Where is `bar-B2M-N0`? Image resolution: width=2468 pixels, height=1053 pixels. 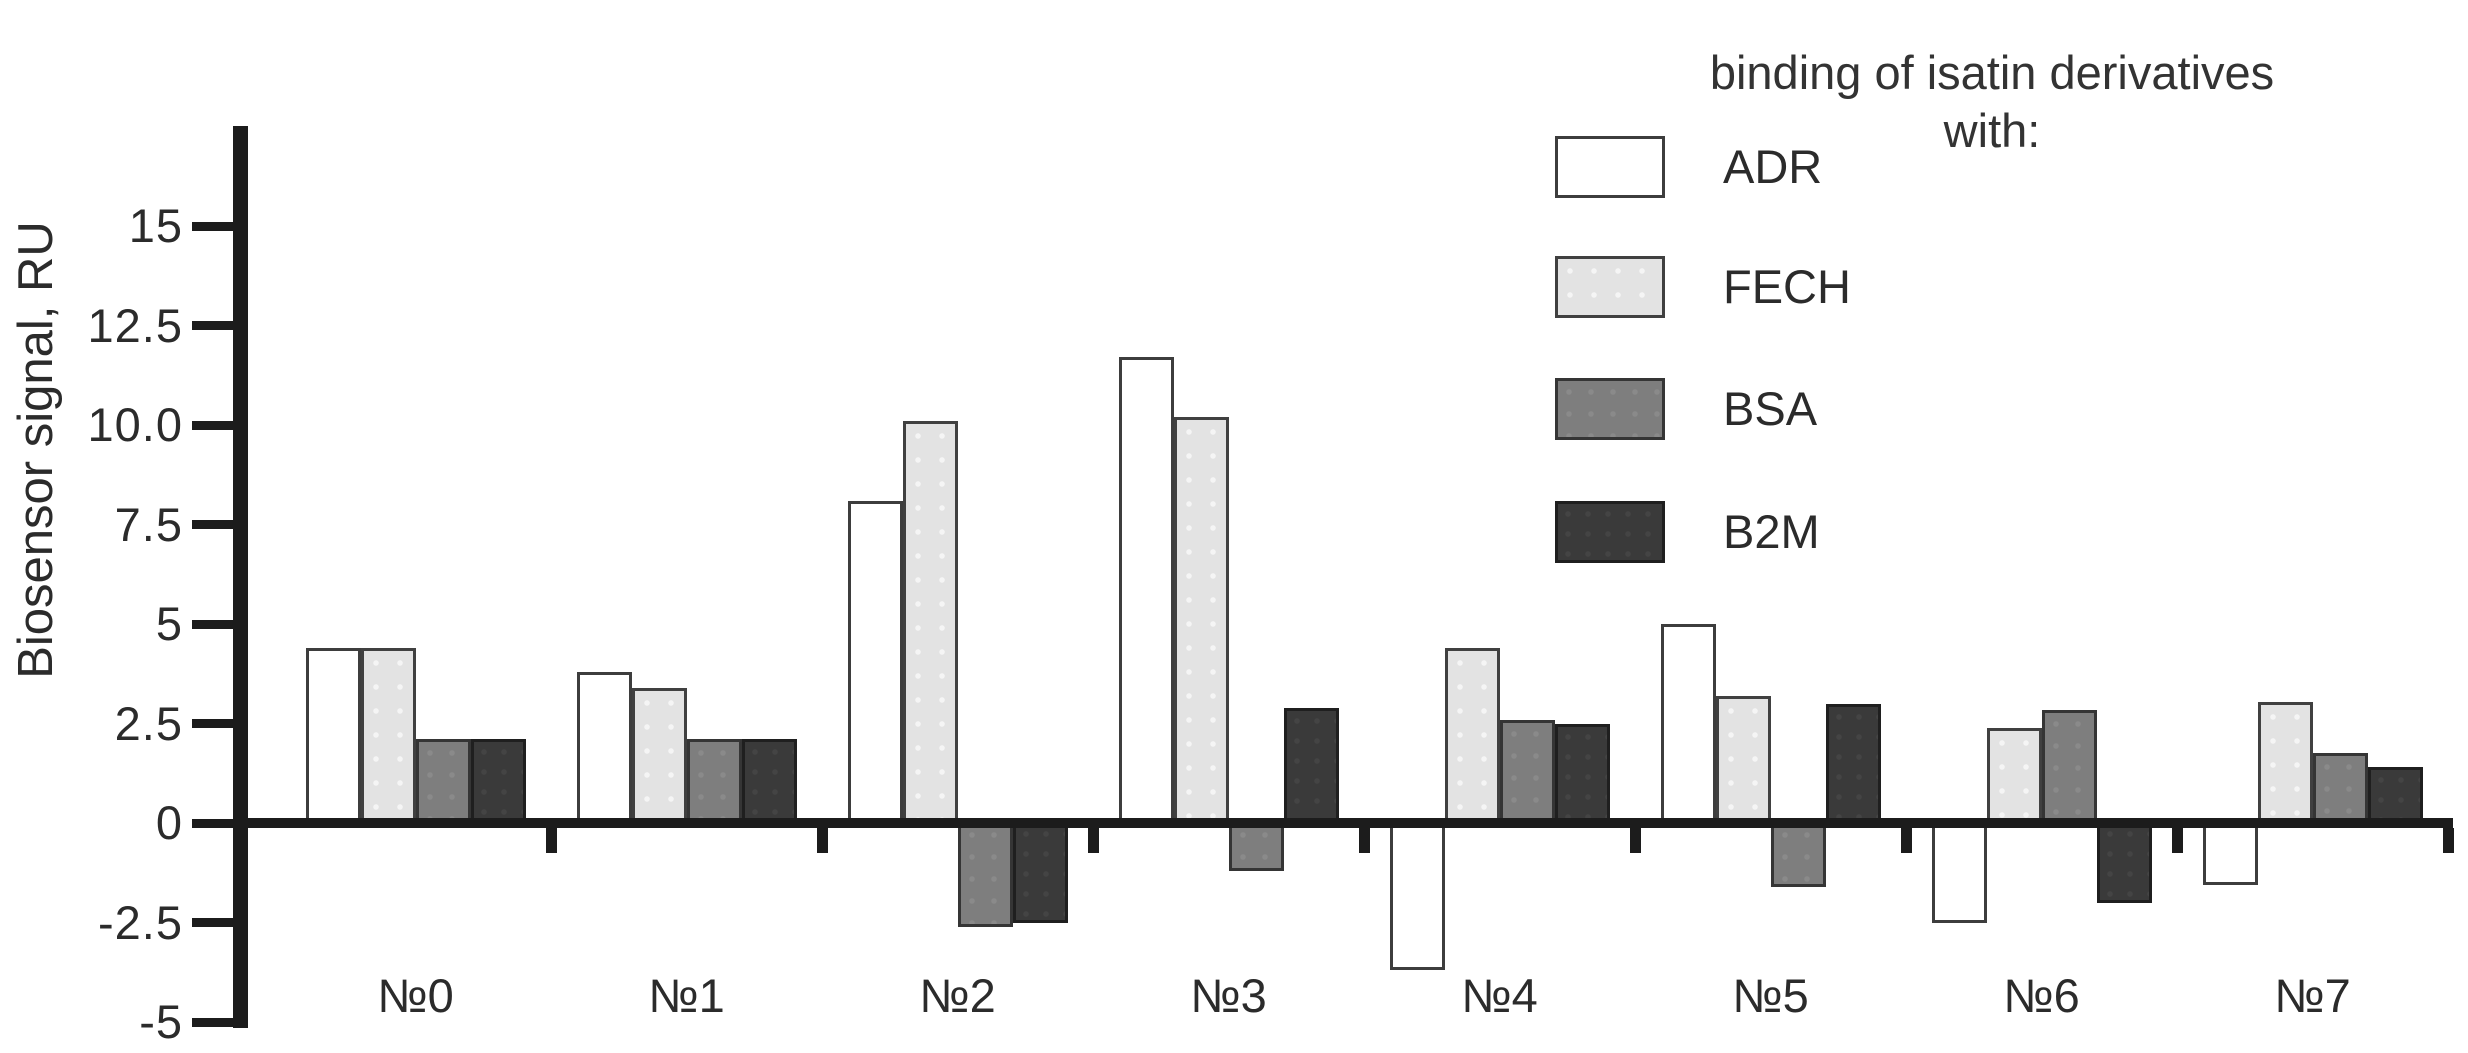
bar-B2M-N0 is located at coordinates (498, 782).